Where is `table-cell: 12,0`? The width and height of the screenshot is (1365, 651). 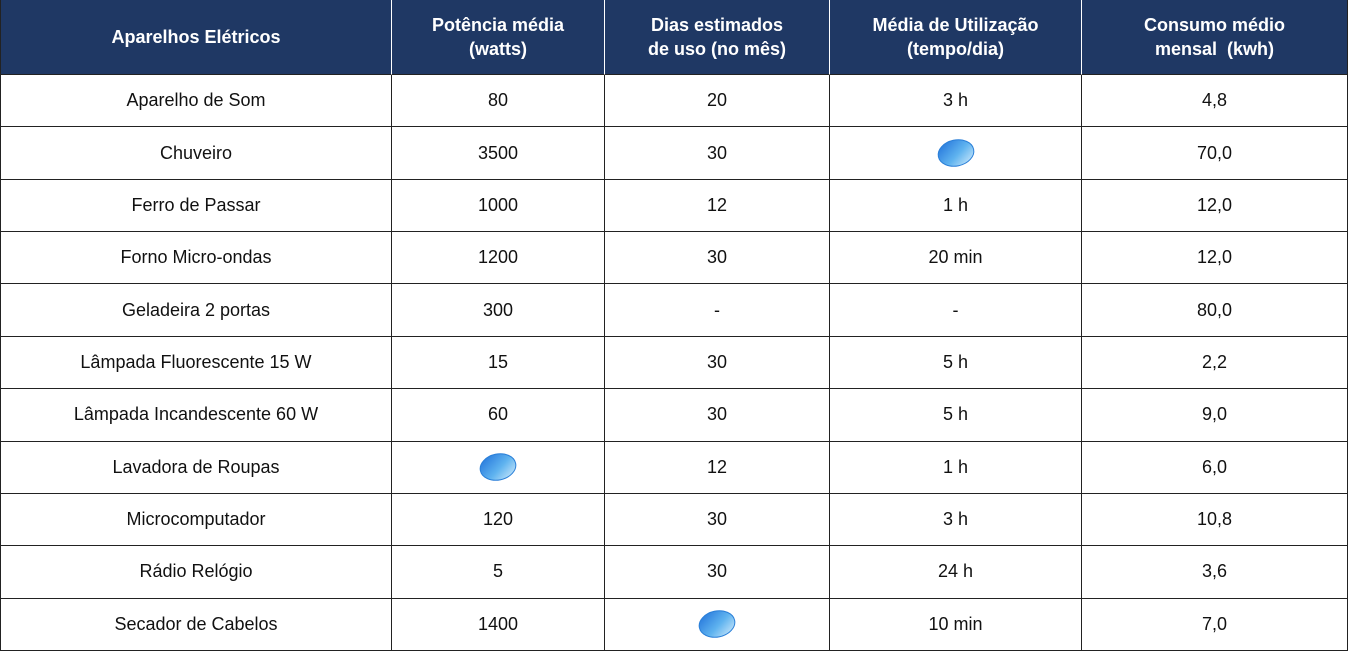 table-cell: 12,0 is located at coordinates (1215, 258).